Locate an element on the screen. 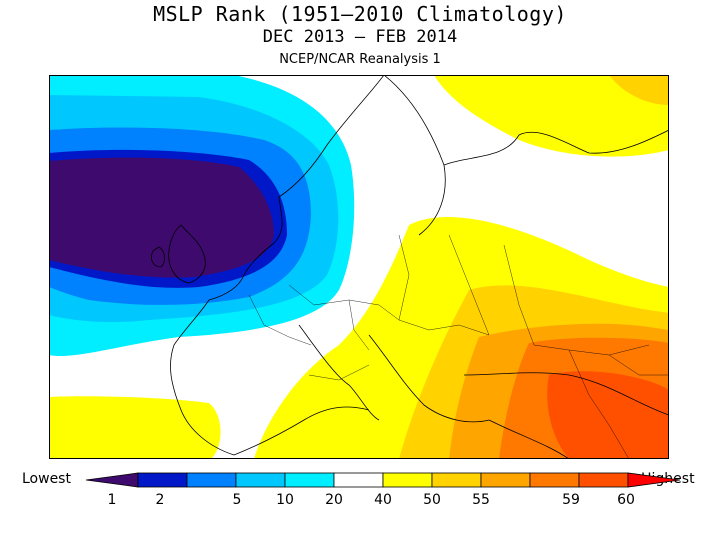 The height and width of the screenshot is (540, 720). legend-tick-label: 2 is located at coordinates (160, 500).